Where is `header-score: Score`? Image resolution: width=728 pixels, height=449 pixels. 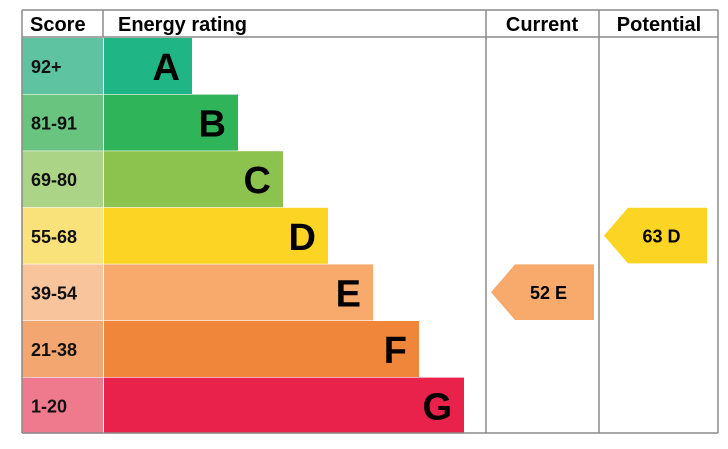 header-score: Score is located at coordinates (58, 25).